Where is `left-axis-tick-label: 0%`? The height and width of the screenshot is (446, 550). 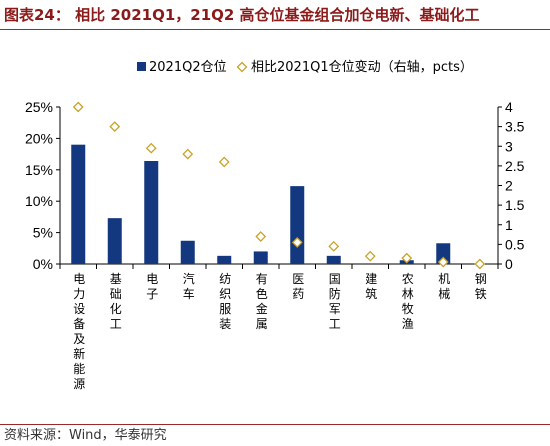 left-axis-tick-label: 0% is located at coordinates (43, 264).